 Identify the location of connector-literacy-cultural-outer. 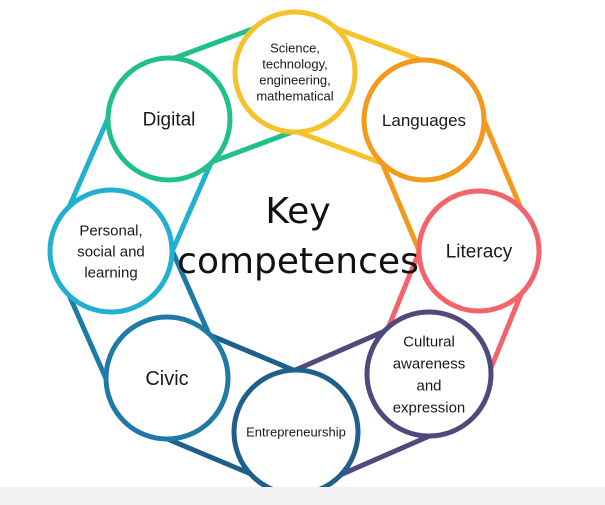
(403, 292).